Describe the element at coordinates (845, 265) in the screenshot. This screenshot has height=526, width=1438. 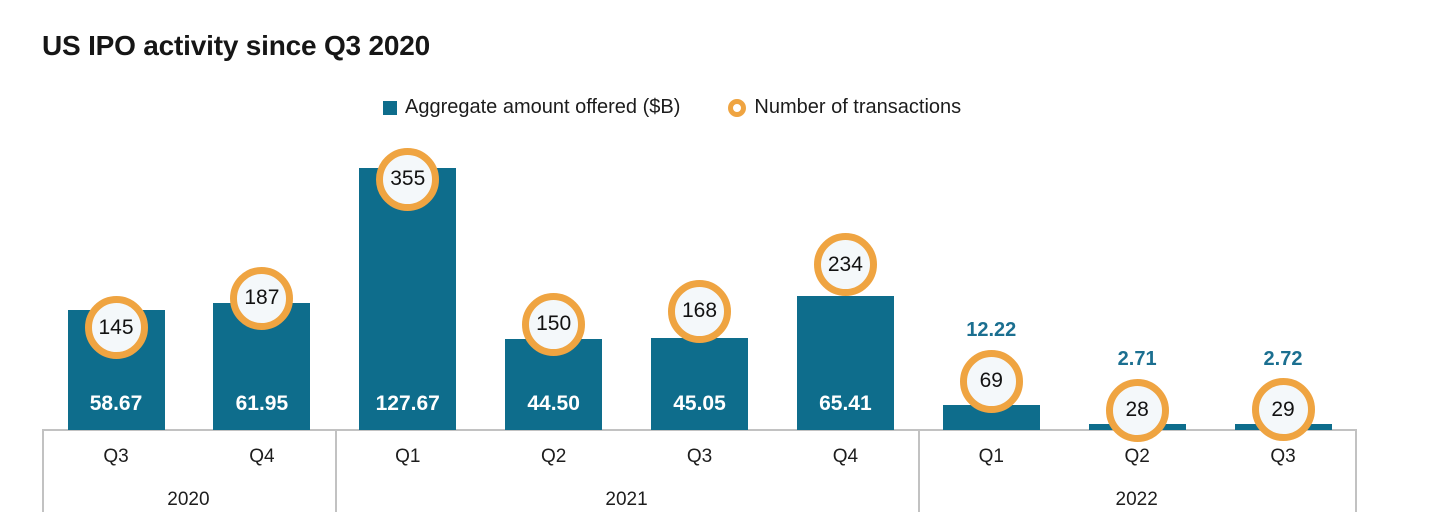
I see `transactions-count-circle: 234` at that location.